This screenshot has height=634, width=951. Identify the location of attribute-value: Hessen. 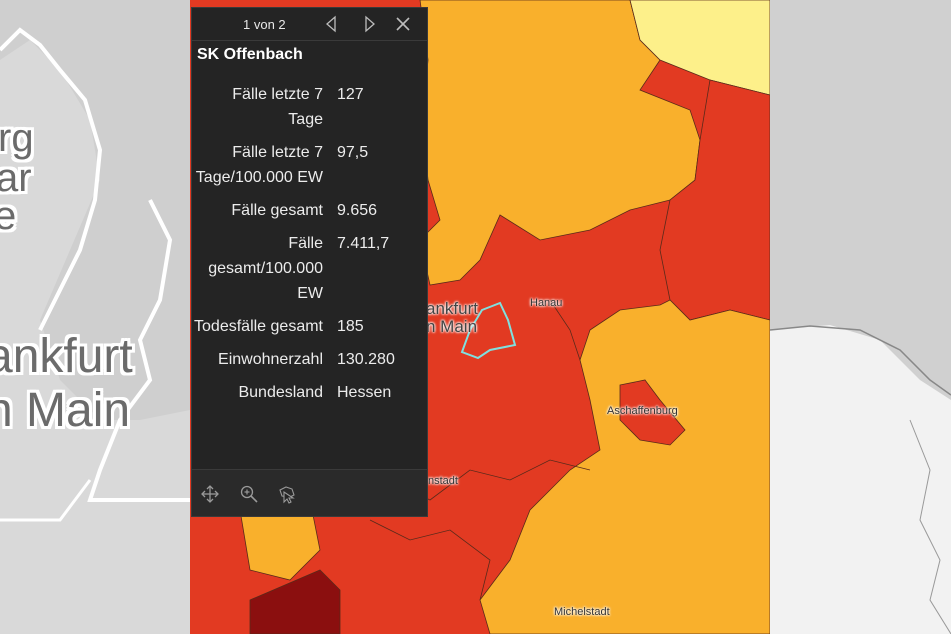
(364, 392).